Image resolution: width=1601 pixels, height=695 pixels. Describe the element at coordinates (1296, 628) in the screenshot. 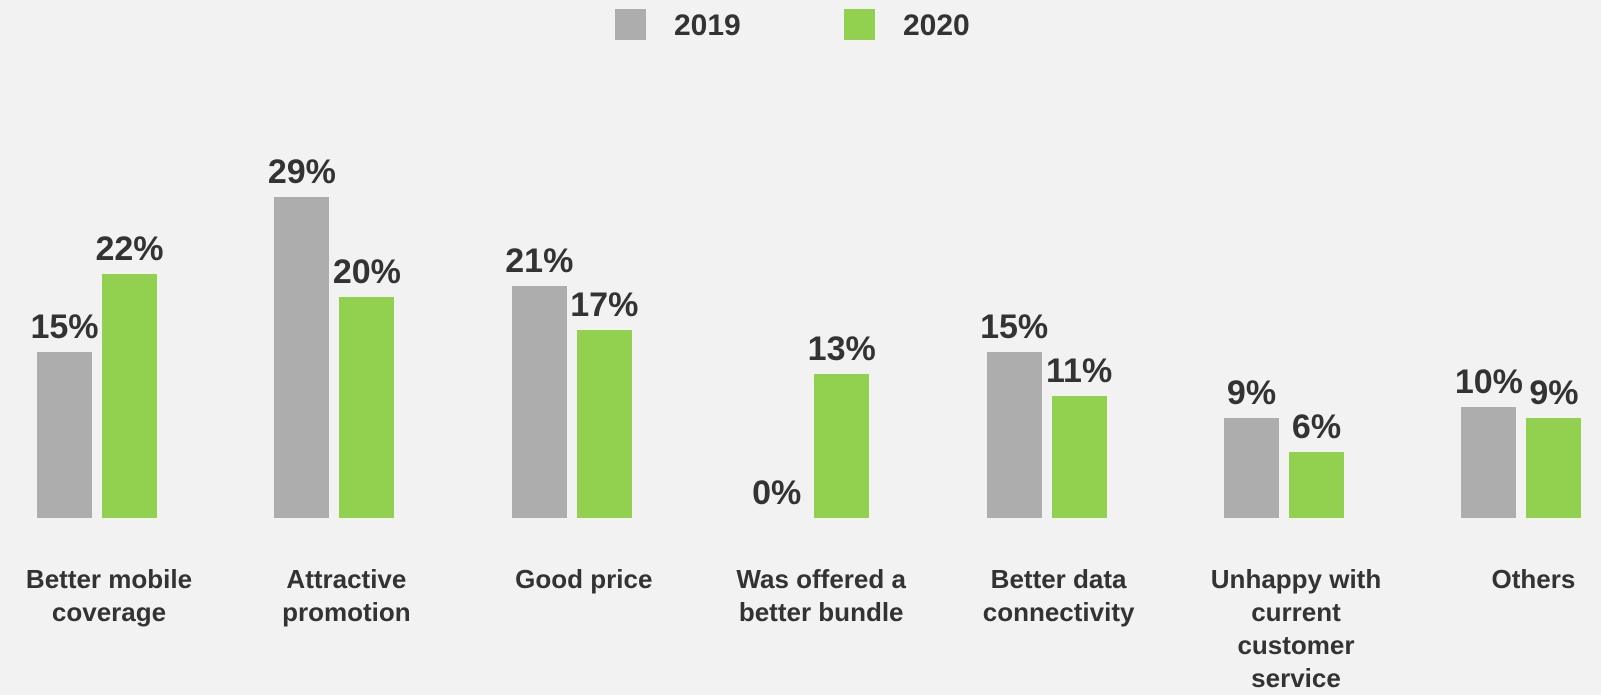

I see `category-label: Unhappy with current customer service` at that location.